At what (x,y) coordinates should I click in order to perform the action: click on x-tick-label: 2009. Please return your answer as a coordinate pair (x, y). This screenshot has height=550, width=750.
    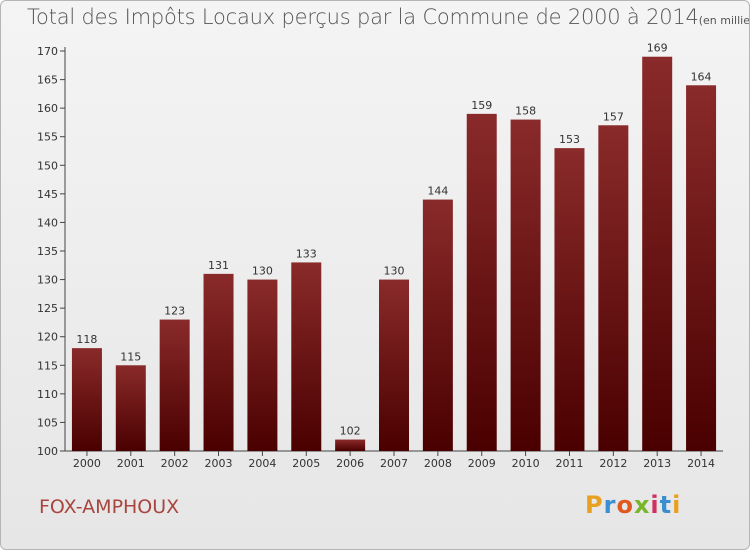
    Looking at the image, I should click on (482, 463).